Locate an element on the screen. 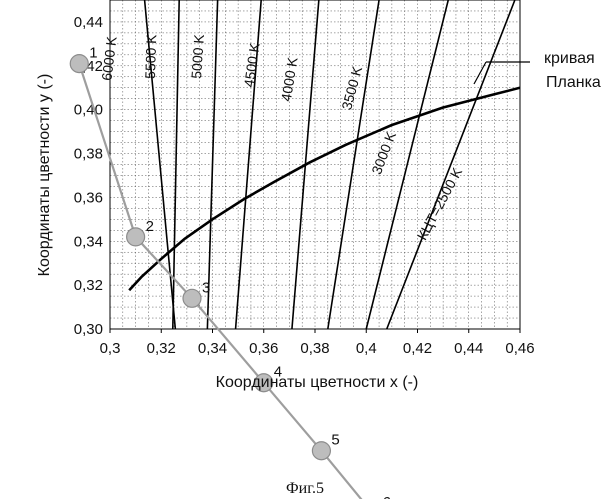  x-tick-label: 0,44 is located at coordinates (468, 348).